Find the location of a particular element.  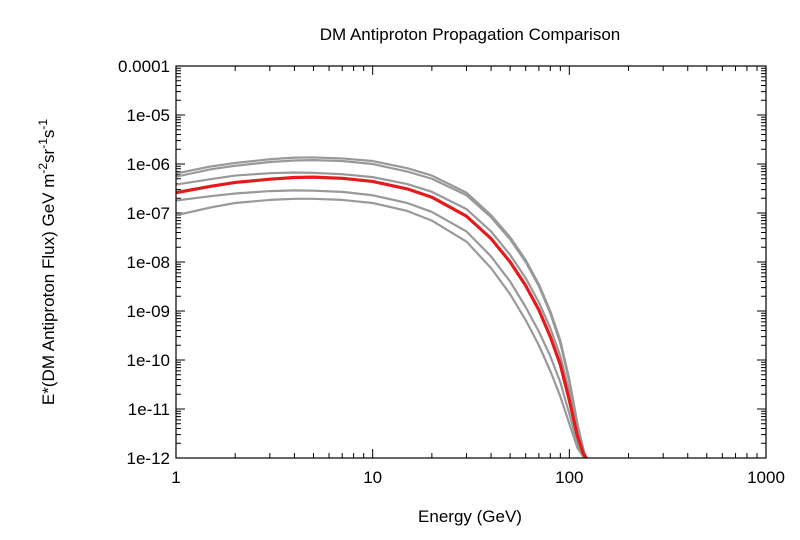

x-tick-label-0: 1 is located at coordinates (175, 477).